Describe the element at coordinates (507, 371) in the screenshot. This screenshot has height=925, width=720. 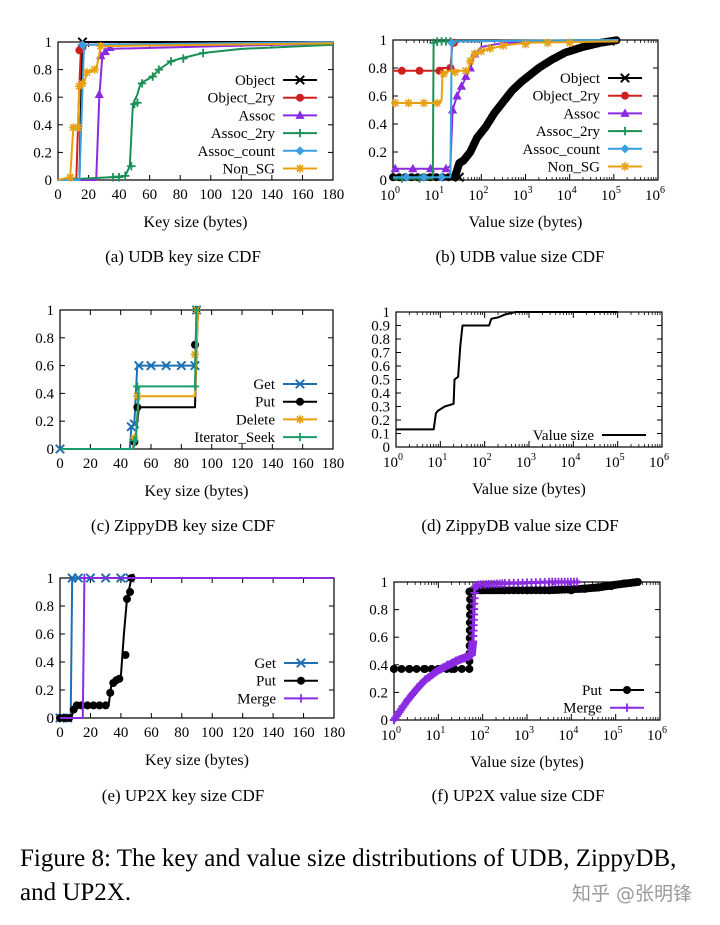
I see `series-value-size` at that location.